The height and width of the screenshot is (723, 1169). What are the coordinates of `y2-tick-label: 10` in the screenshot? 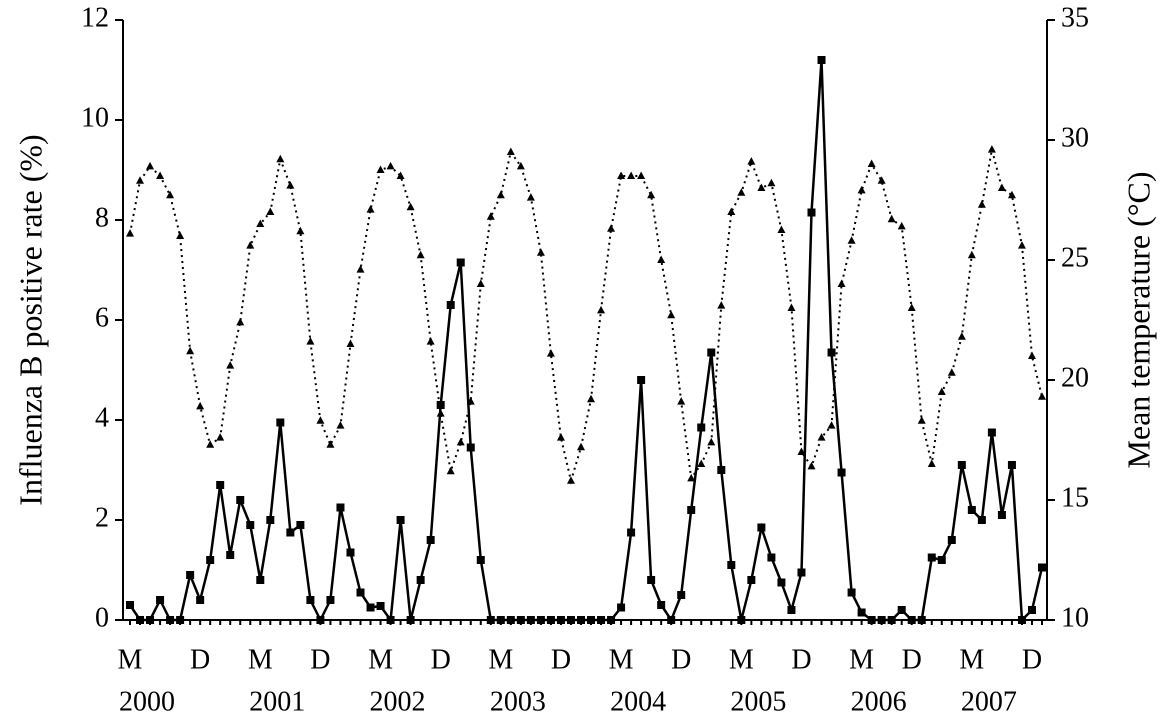 It's located at (1075, 617).